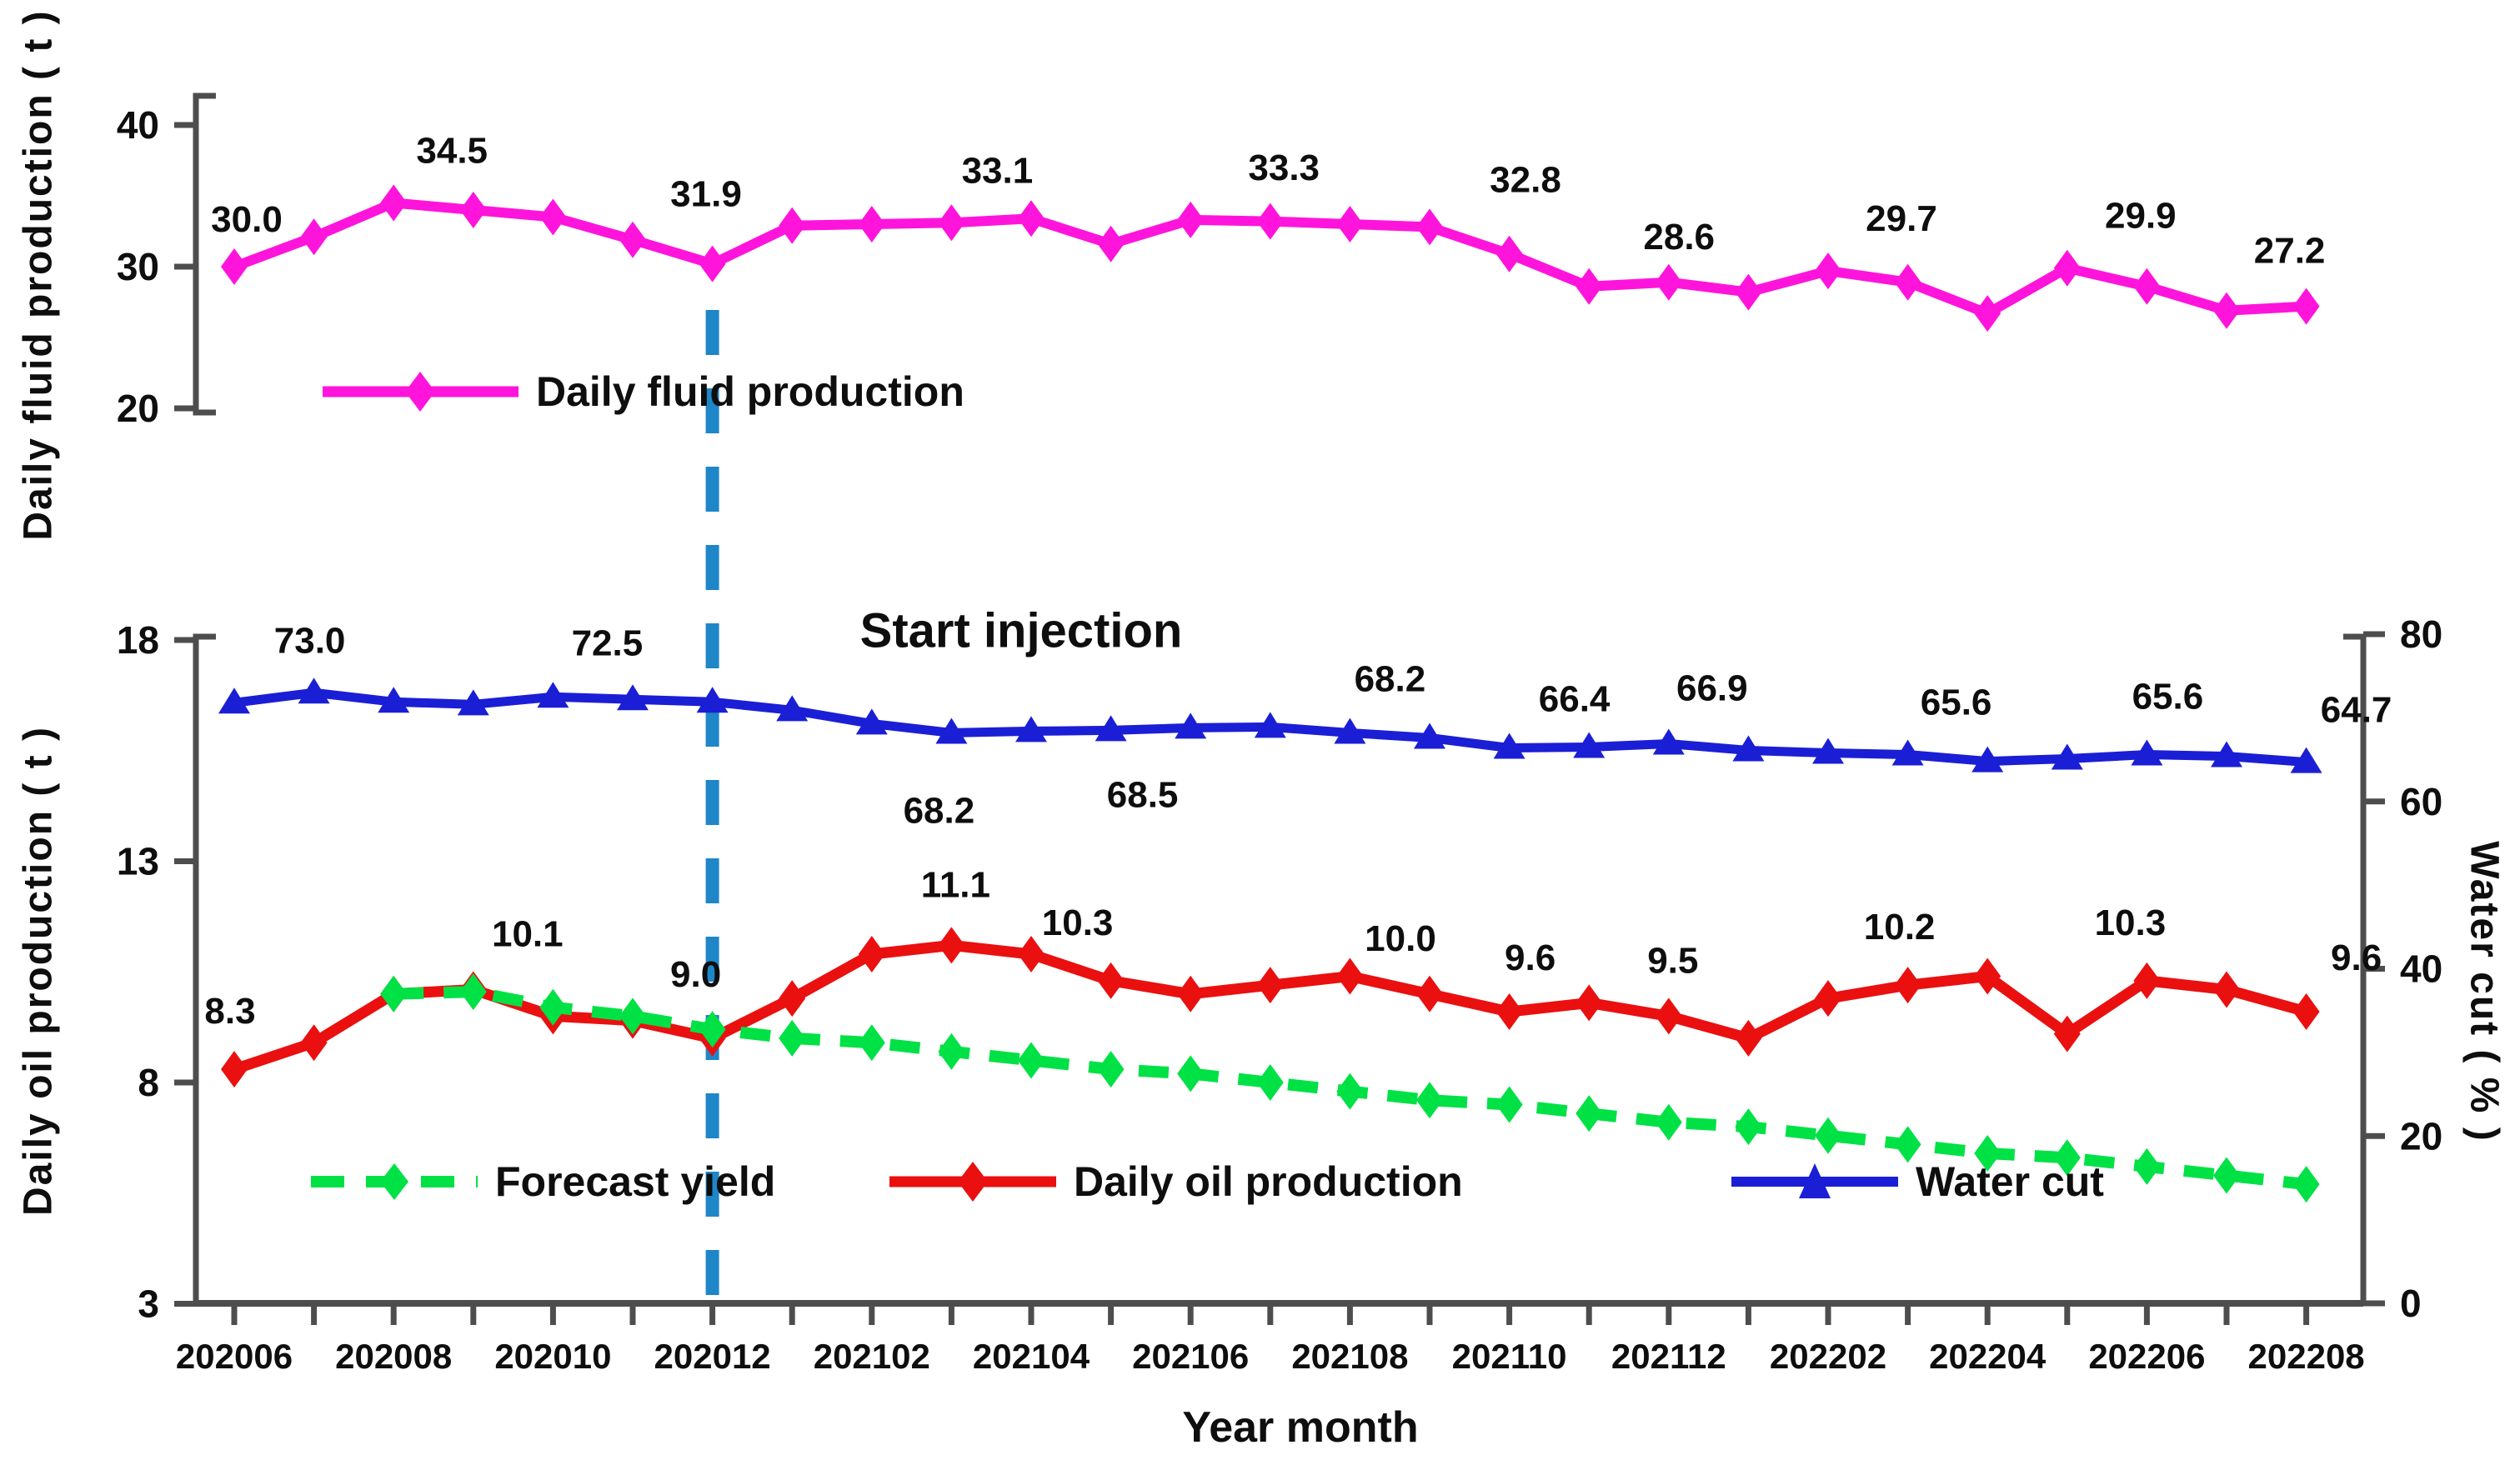 This screenshot has width=2520, height=1465. I want to click on data-value-label: 9.0, so click(695, 974).